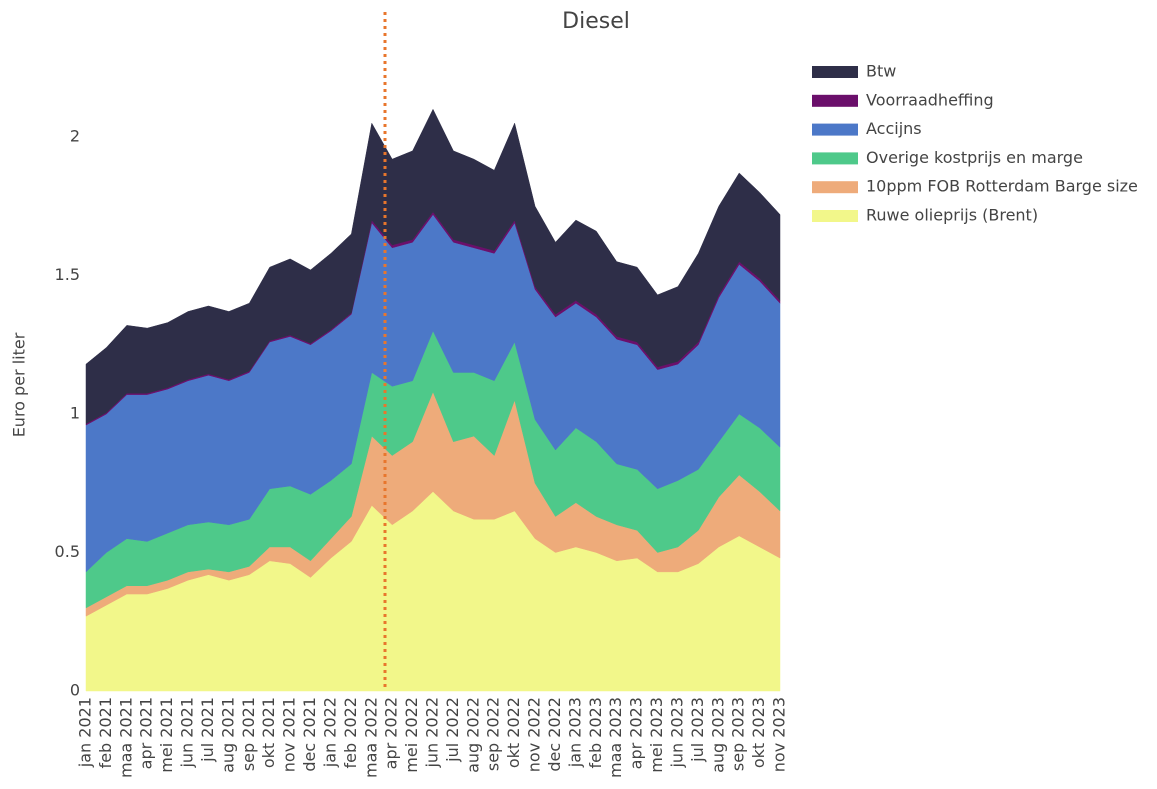  What do you see at coordinates (452, 730) in the screenshot?
I see `x-tick-label: jul 2022` at bounding box center [452, 730].